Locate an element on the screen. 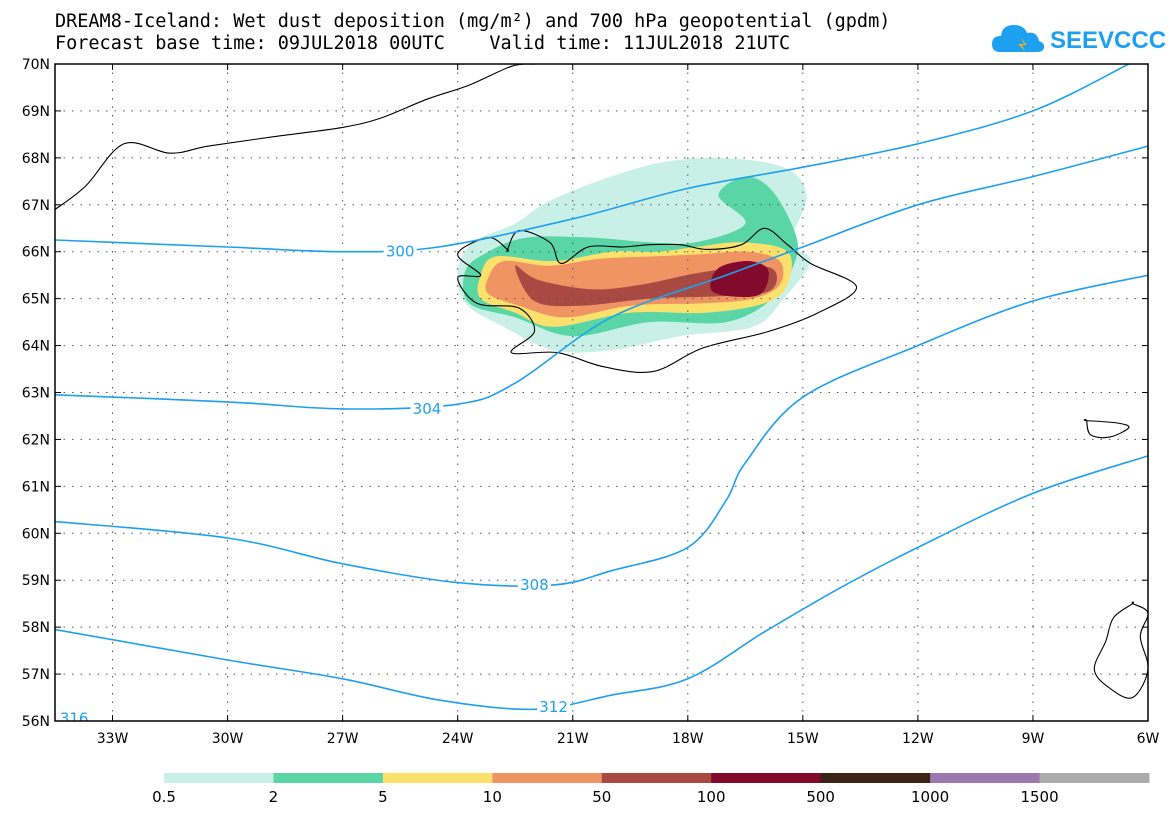 Image resolution: width=1175 pixels, height=815 pixels. colorbar-label: 1000 is located at coordinates (930, 797).